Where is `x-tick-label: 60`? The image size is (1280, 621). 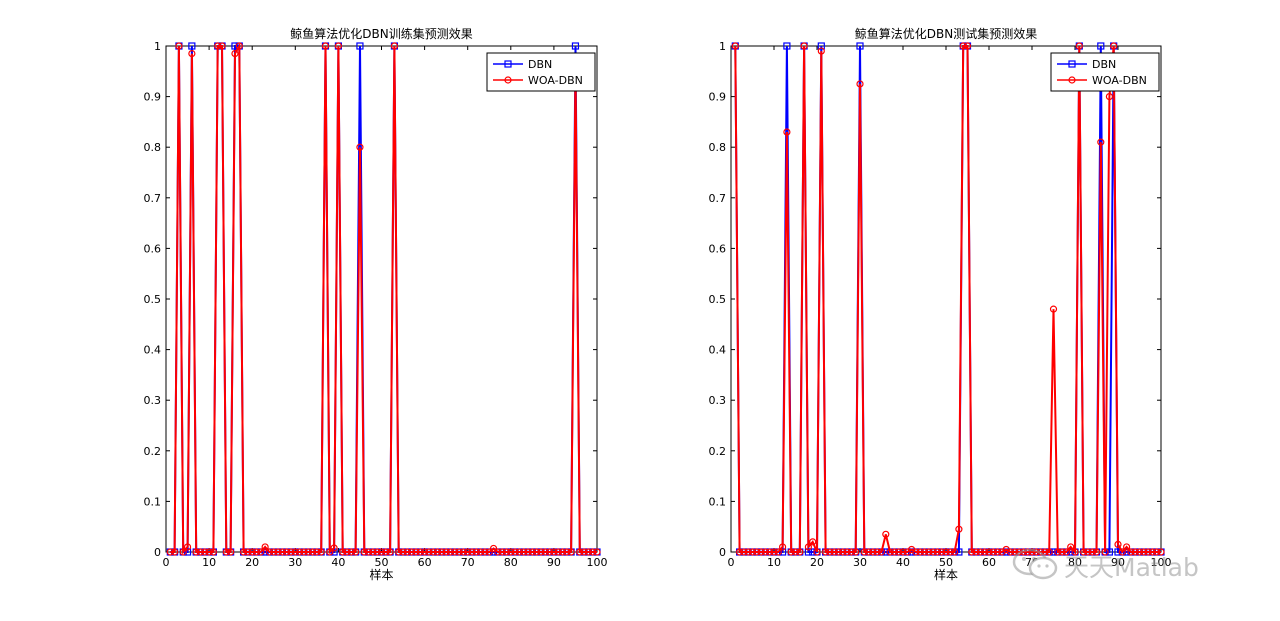 x-tick-label: 60 is located at coordinates (989, 562).